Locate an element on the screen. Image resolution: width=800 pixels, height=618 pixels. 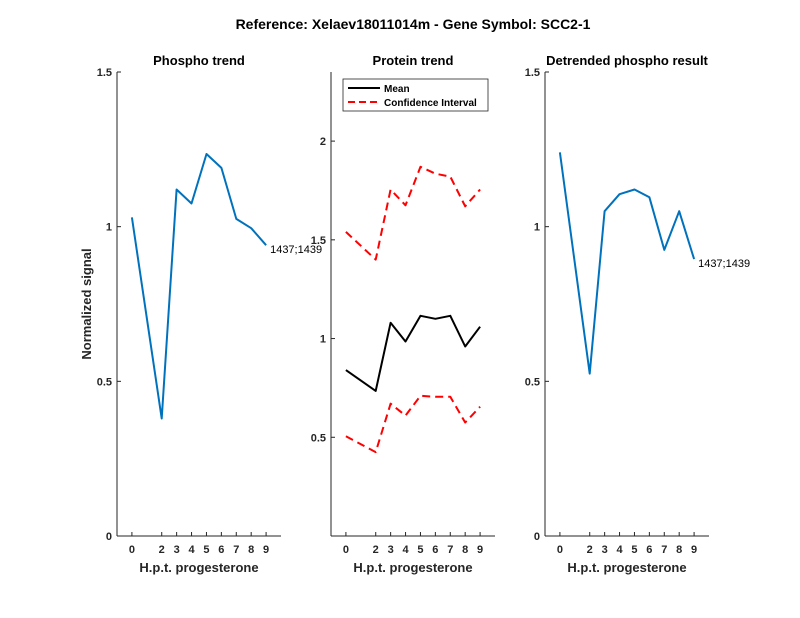
legend-entry-mean: Mean is located at coordinates (397, 89).